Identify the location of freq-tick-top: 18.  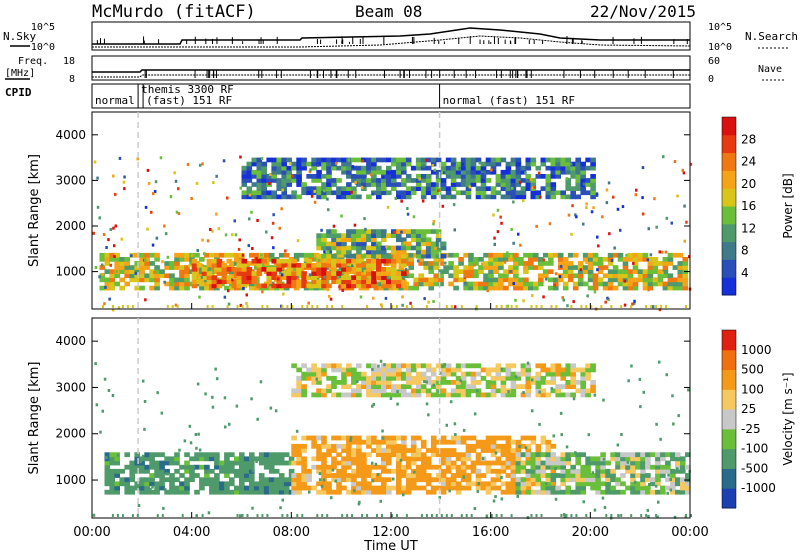
(69, 61).